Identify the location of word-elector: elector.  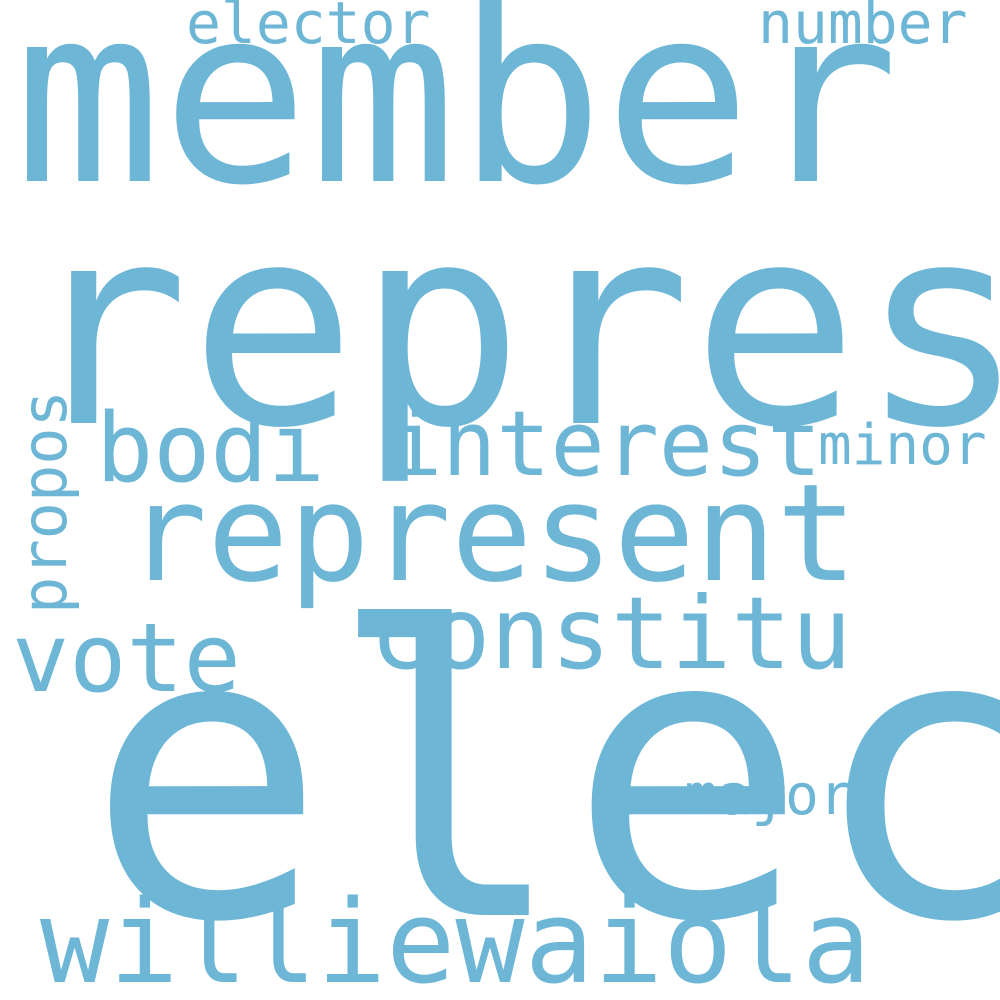
(308, 28).